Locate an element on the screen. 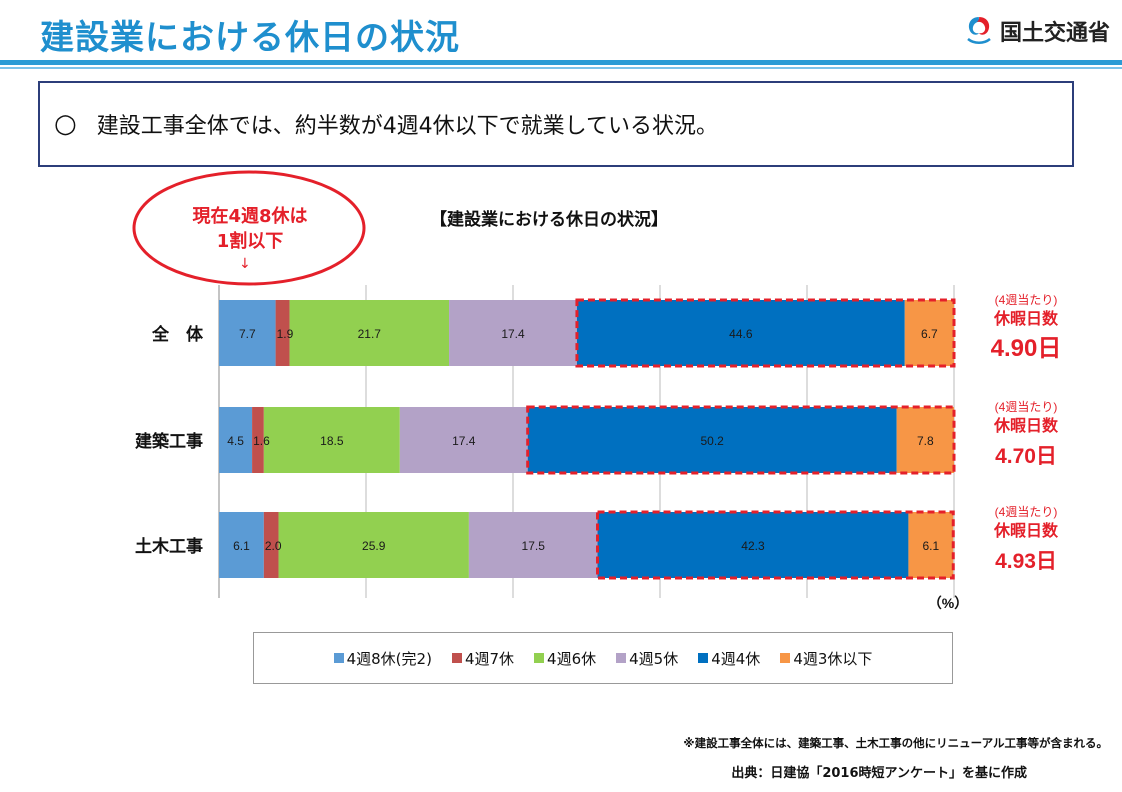  data-label: 1.6 is located at coordinates (261, 441).